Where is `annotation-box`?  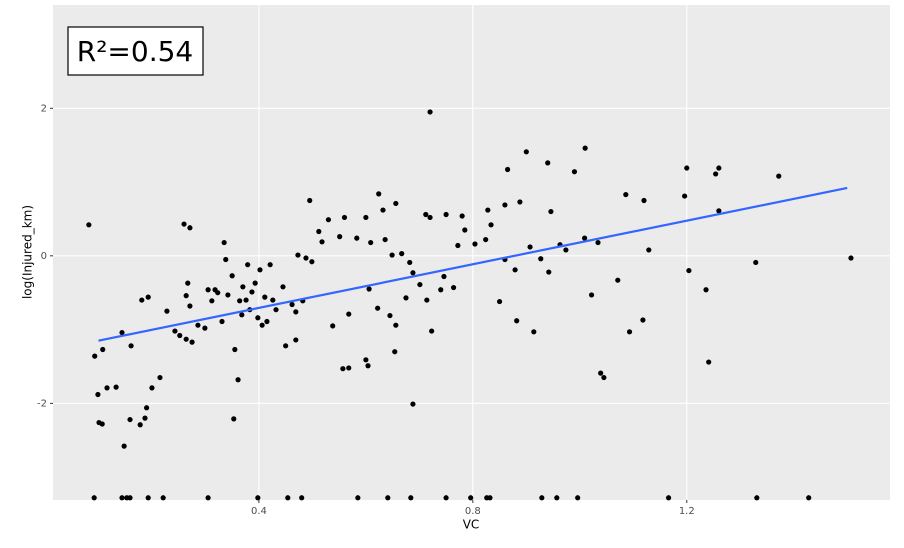 annotation-box is located at coordinates (135, 51).